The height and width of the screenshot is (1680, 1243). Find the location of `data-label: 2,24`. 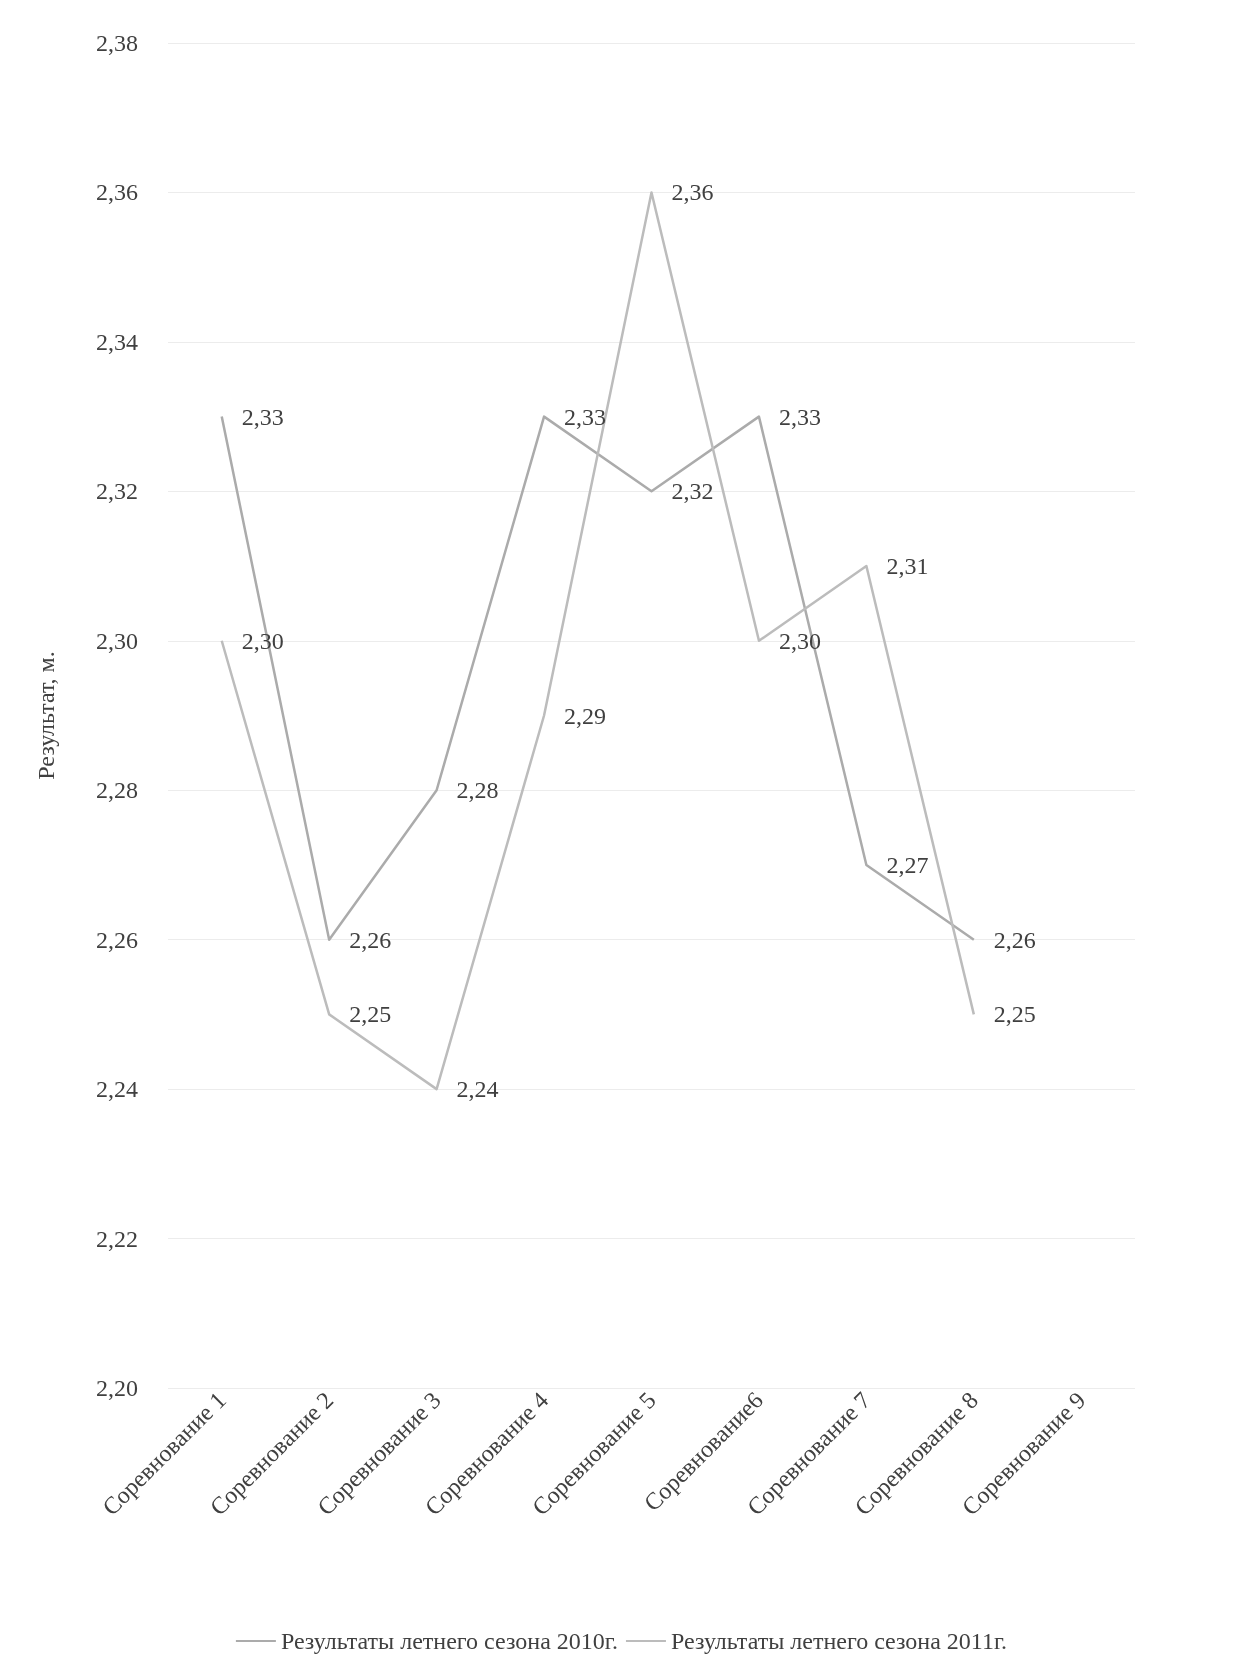

data-label: 2,24 is located at coordinates (477, 1089).